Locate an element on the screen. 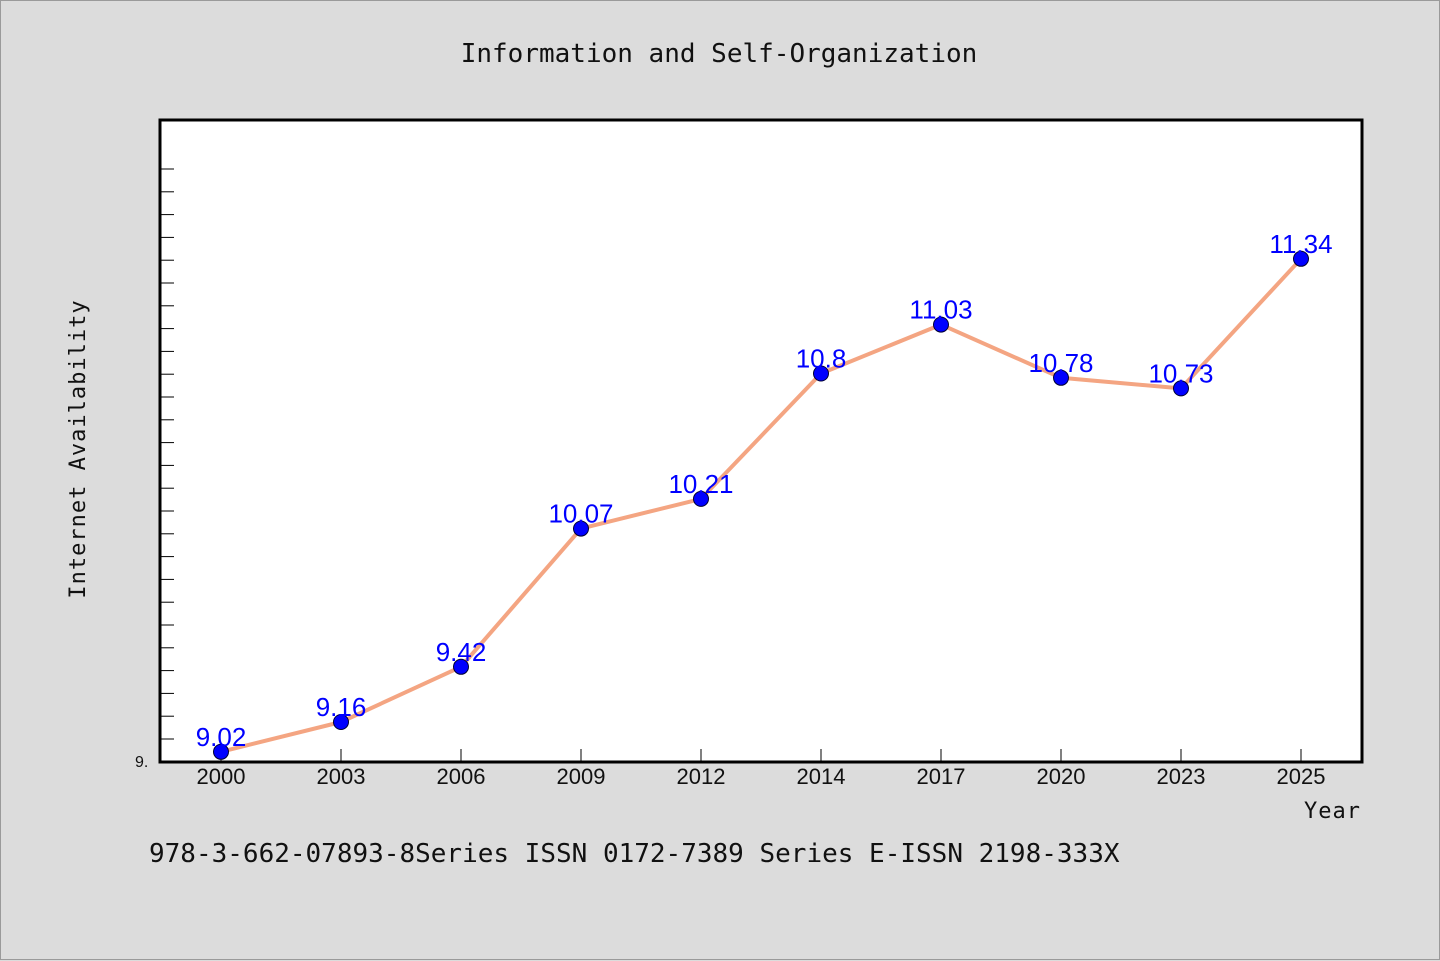 The image size is (1440, 961). x-tick-label: 2025 is located at coordinates (1301, 776).